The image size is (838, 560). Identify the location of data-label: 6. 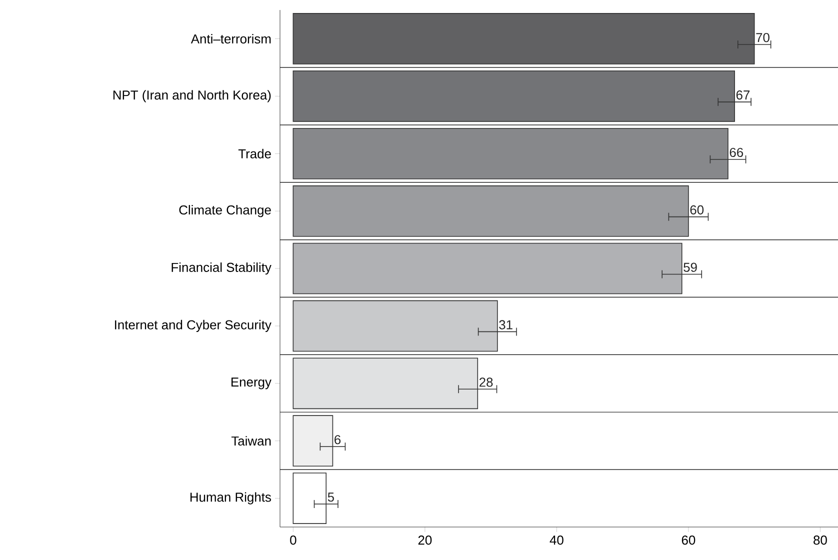
(337, 439).